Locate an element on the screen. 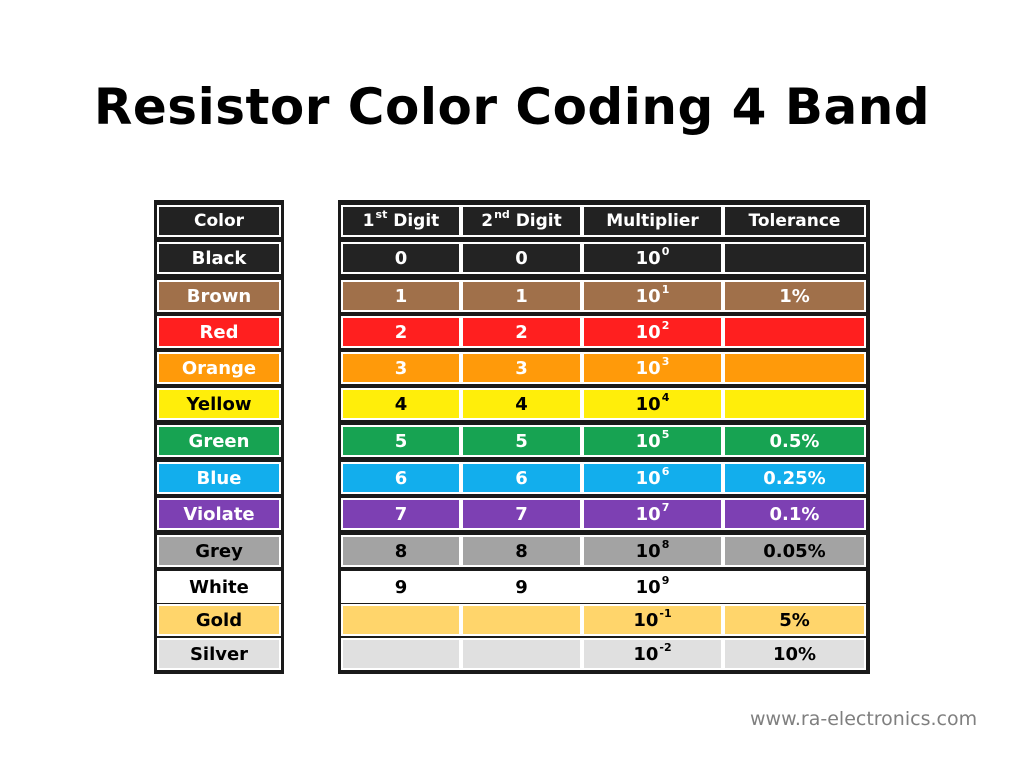  color-name-cell: White is located at coordinates (219, 587).